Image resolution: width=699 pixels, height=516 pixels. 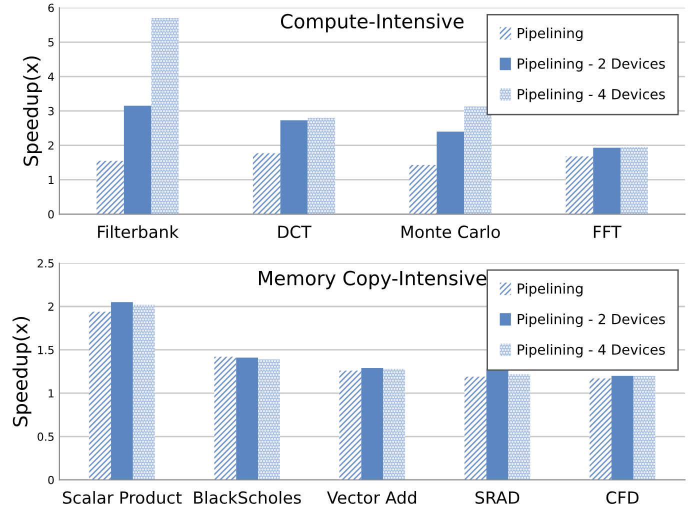 What do you see at coordinates (622, 497) in the screenshot?
I see `x-tick-label: CFD` at bounding box center [622, 497].